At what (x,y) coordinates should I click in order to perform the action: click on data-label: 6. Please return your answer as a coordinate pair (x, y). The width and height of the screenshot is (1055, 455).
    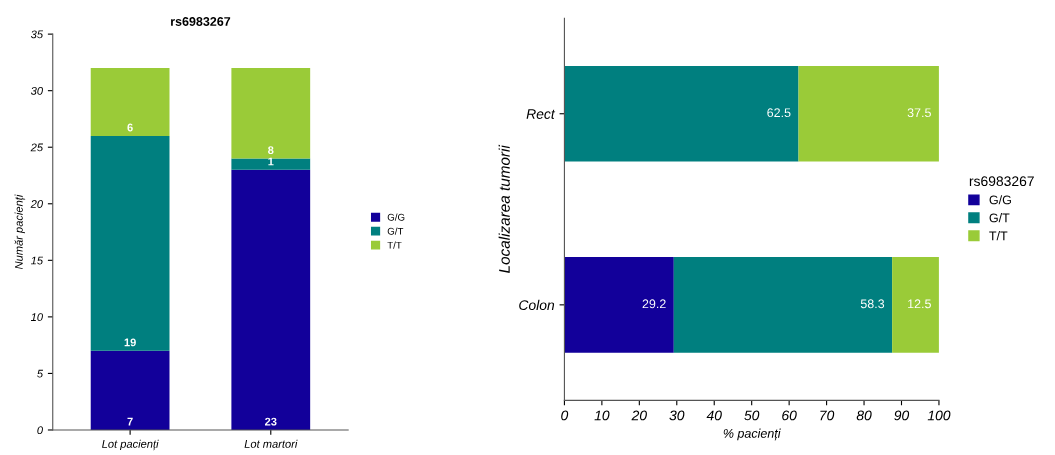
    Looking at the image, I should click on (130, 127).